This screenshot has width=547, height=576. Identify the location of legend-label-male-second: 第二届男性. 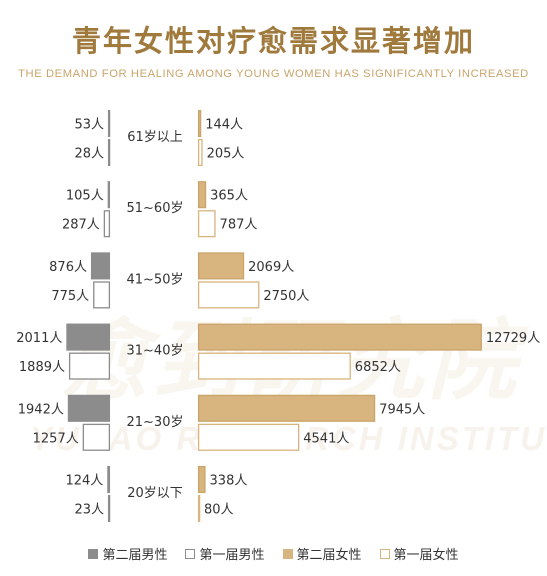
(135, 555).